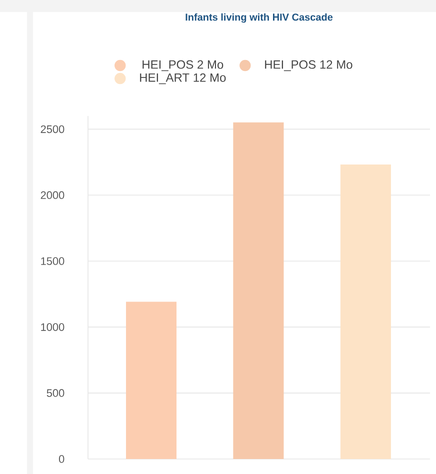 The image size is (436, 474). I want to click on legend-label: HEI_ART 12 Mo, so click(183, 78).